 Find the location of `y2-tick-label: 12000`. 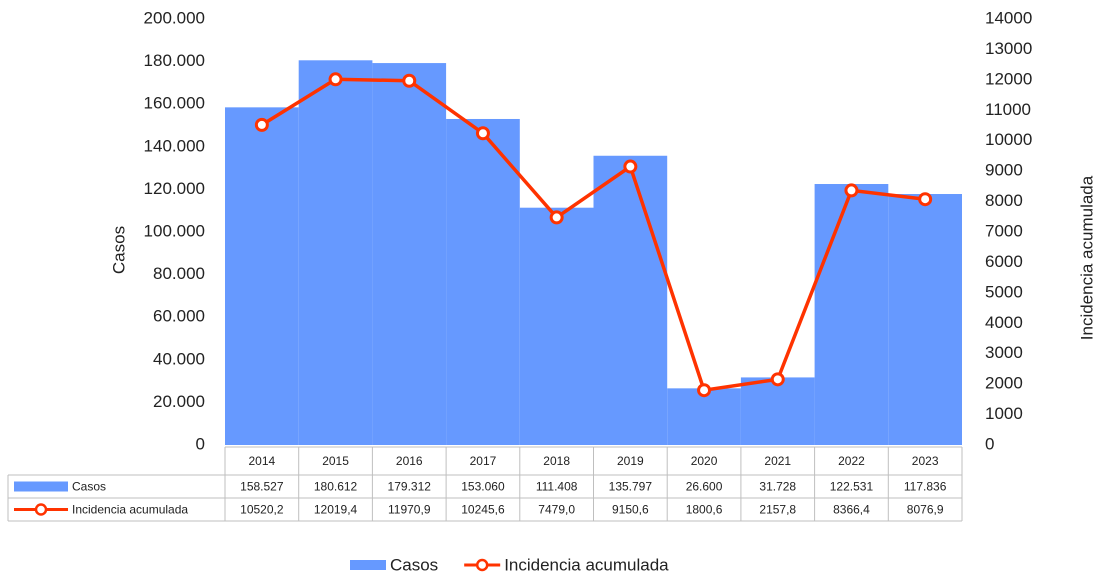

y2-tick-label: 12000 is located at coordinates (1008, 78).